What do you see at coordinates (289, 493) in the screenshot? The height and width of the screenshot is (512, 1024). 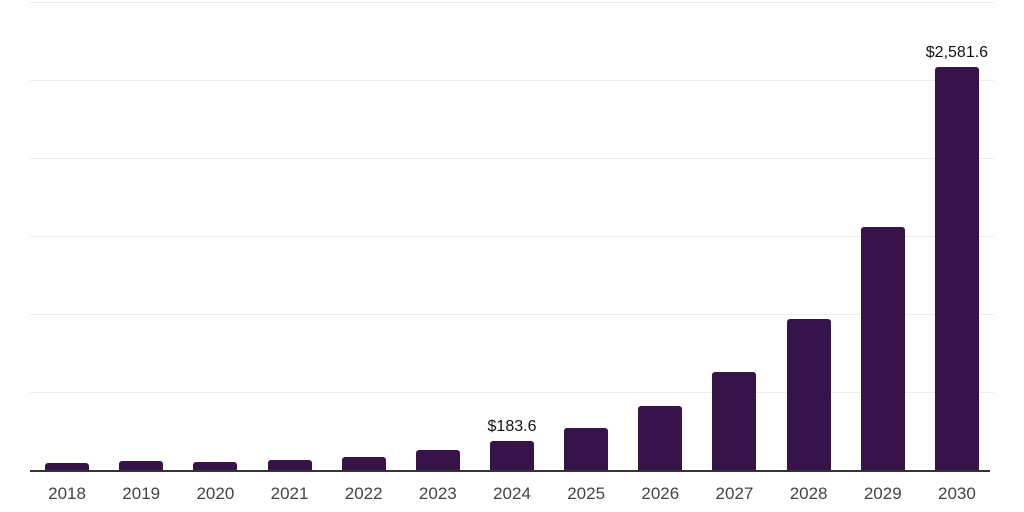 I see `x-tick-2021: 2021` at bounding box center [289, 493].